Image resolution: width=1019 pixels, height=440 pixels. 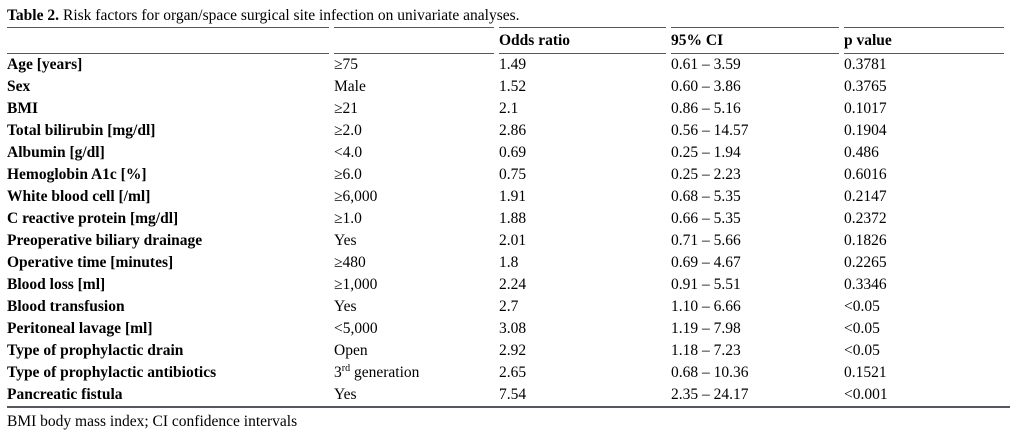 What do you see at coordinates (706, 218) in the screenshot?
I see `cell-ci: 0.66 – 5.35` at bounding box center [706, 218].